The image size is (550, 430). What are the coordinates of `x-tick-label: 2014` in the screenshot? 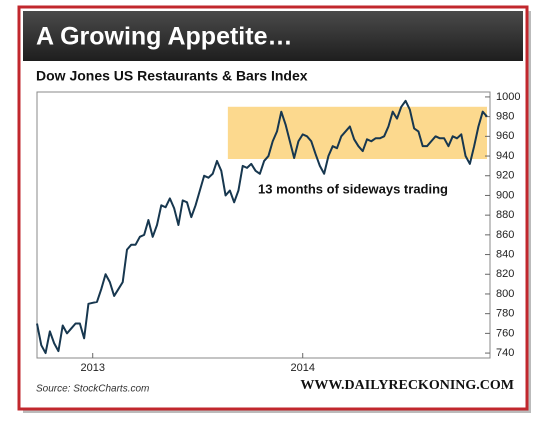 It's located at (302, 368).